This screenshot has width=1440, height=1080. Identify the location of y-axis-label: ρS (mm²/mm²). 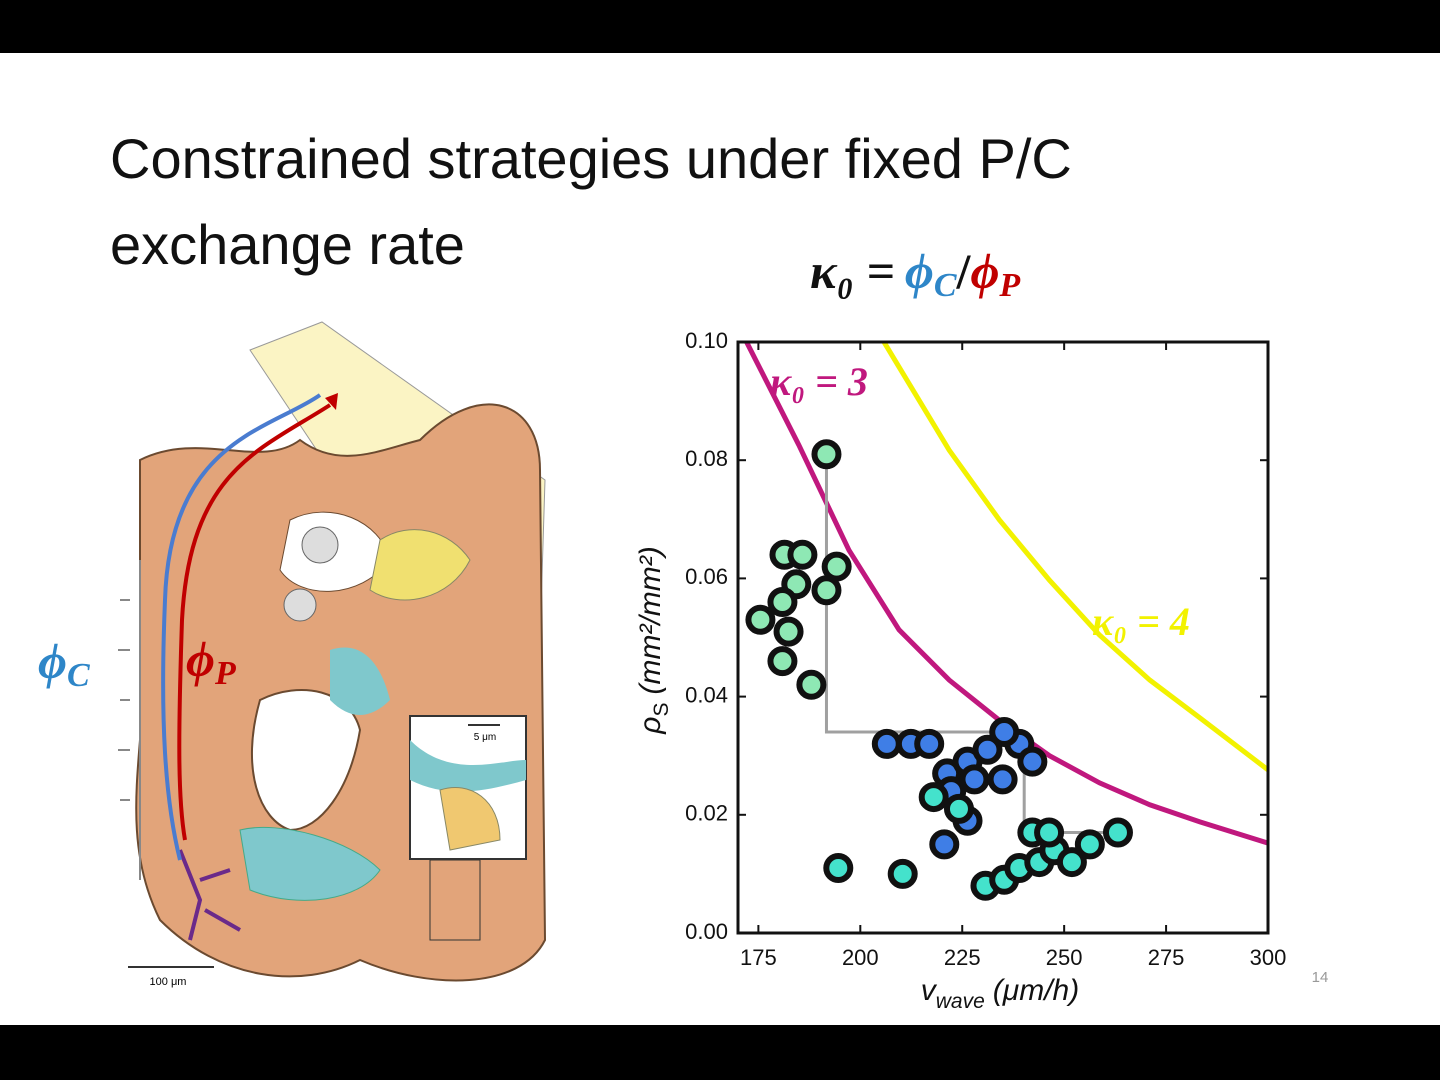
(653, 640).